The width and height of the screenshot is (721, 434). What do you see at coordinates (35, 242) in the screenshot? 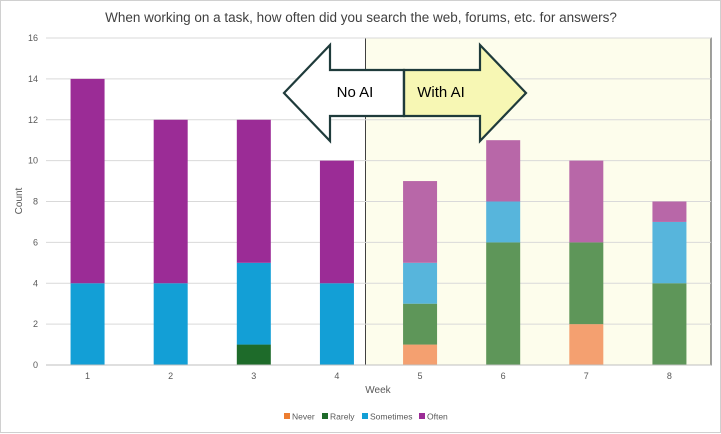
I see `y-tick-label: 6` at bounding box center [35, 242].